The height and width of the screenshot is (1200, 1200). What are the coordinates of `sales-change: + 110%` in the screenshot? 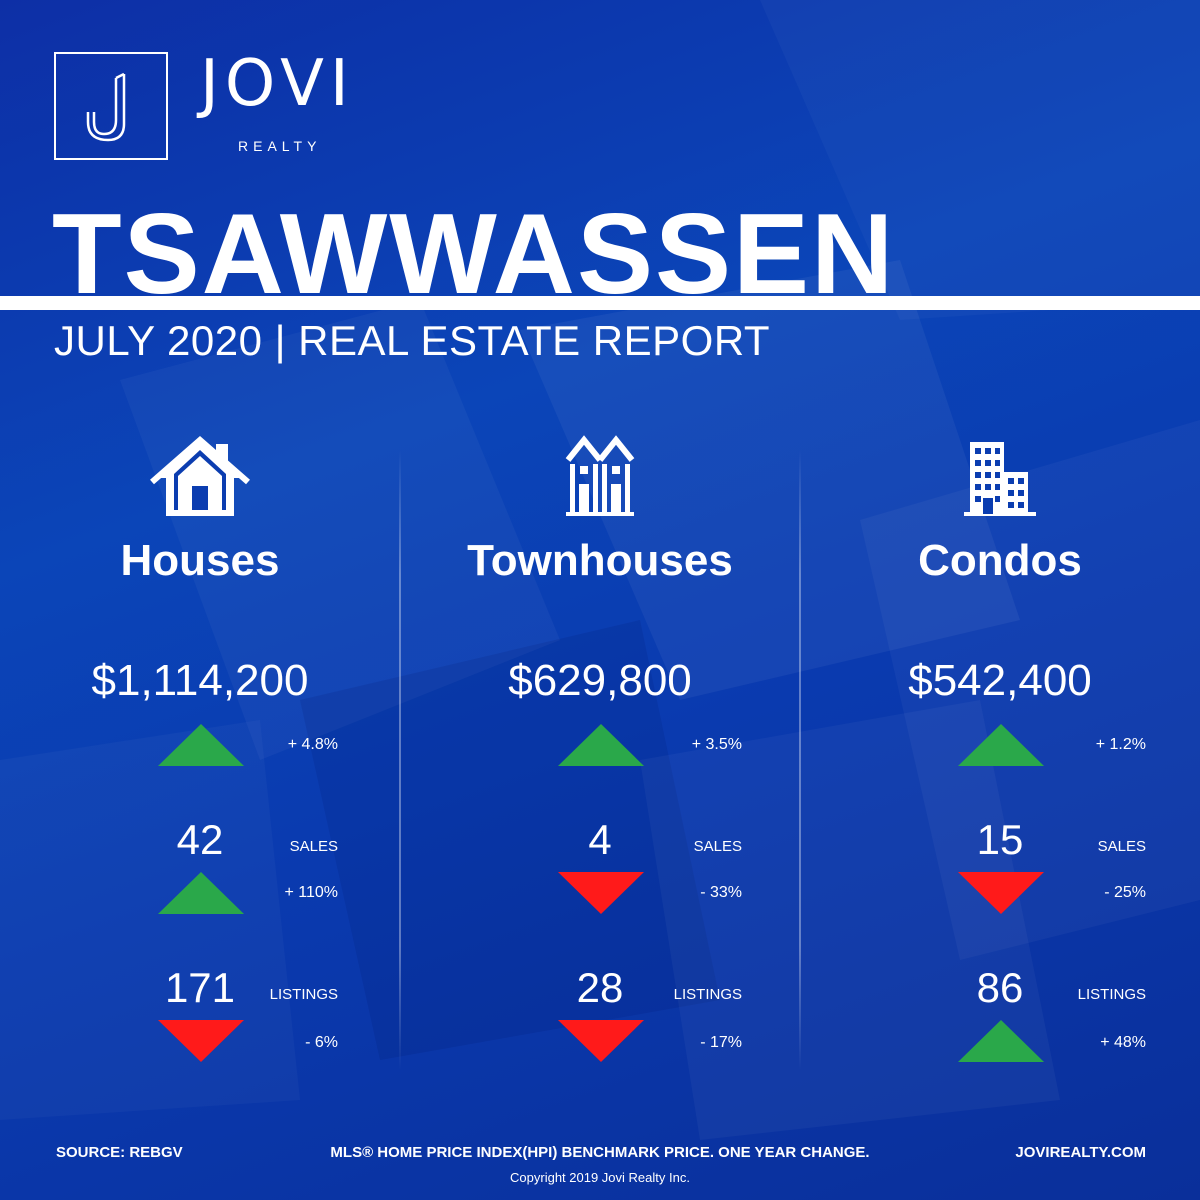 It's located at (311, 892).